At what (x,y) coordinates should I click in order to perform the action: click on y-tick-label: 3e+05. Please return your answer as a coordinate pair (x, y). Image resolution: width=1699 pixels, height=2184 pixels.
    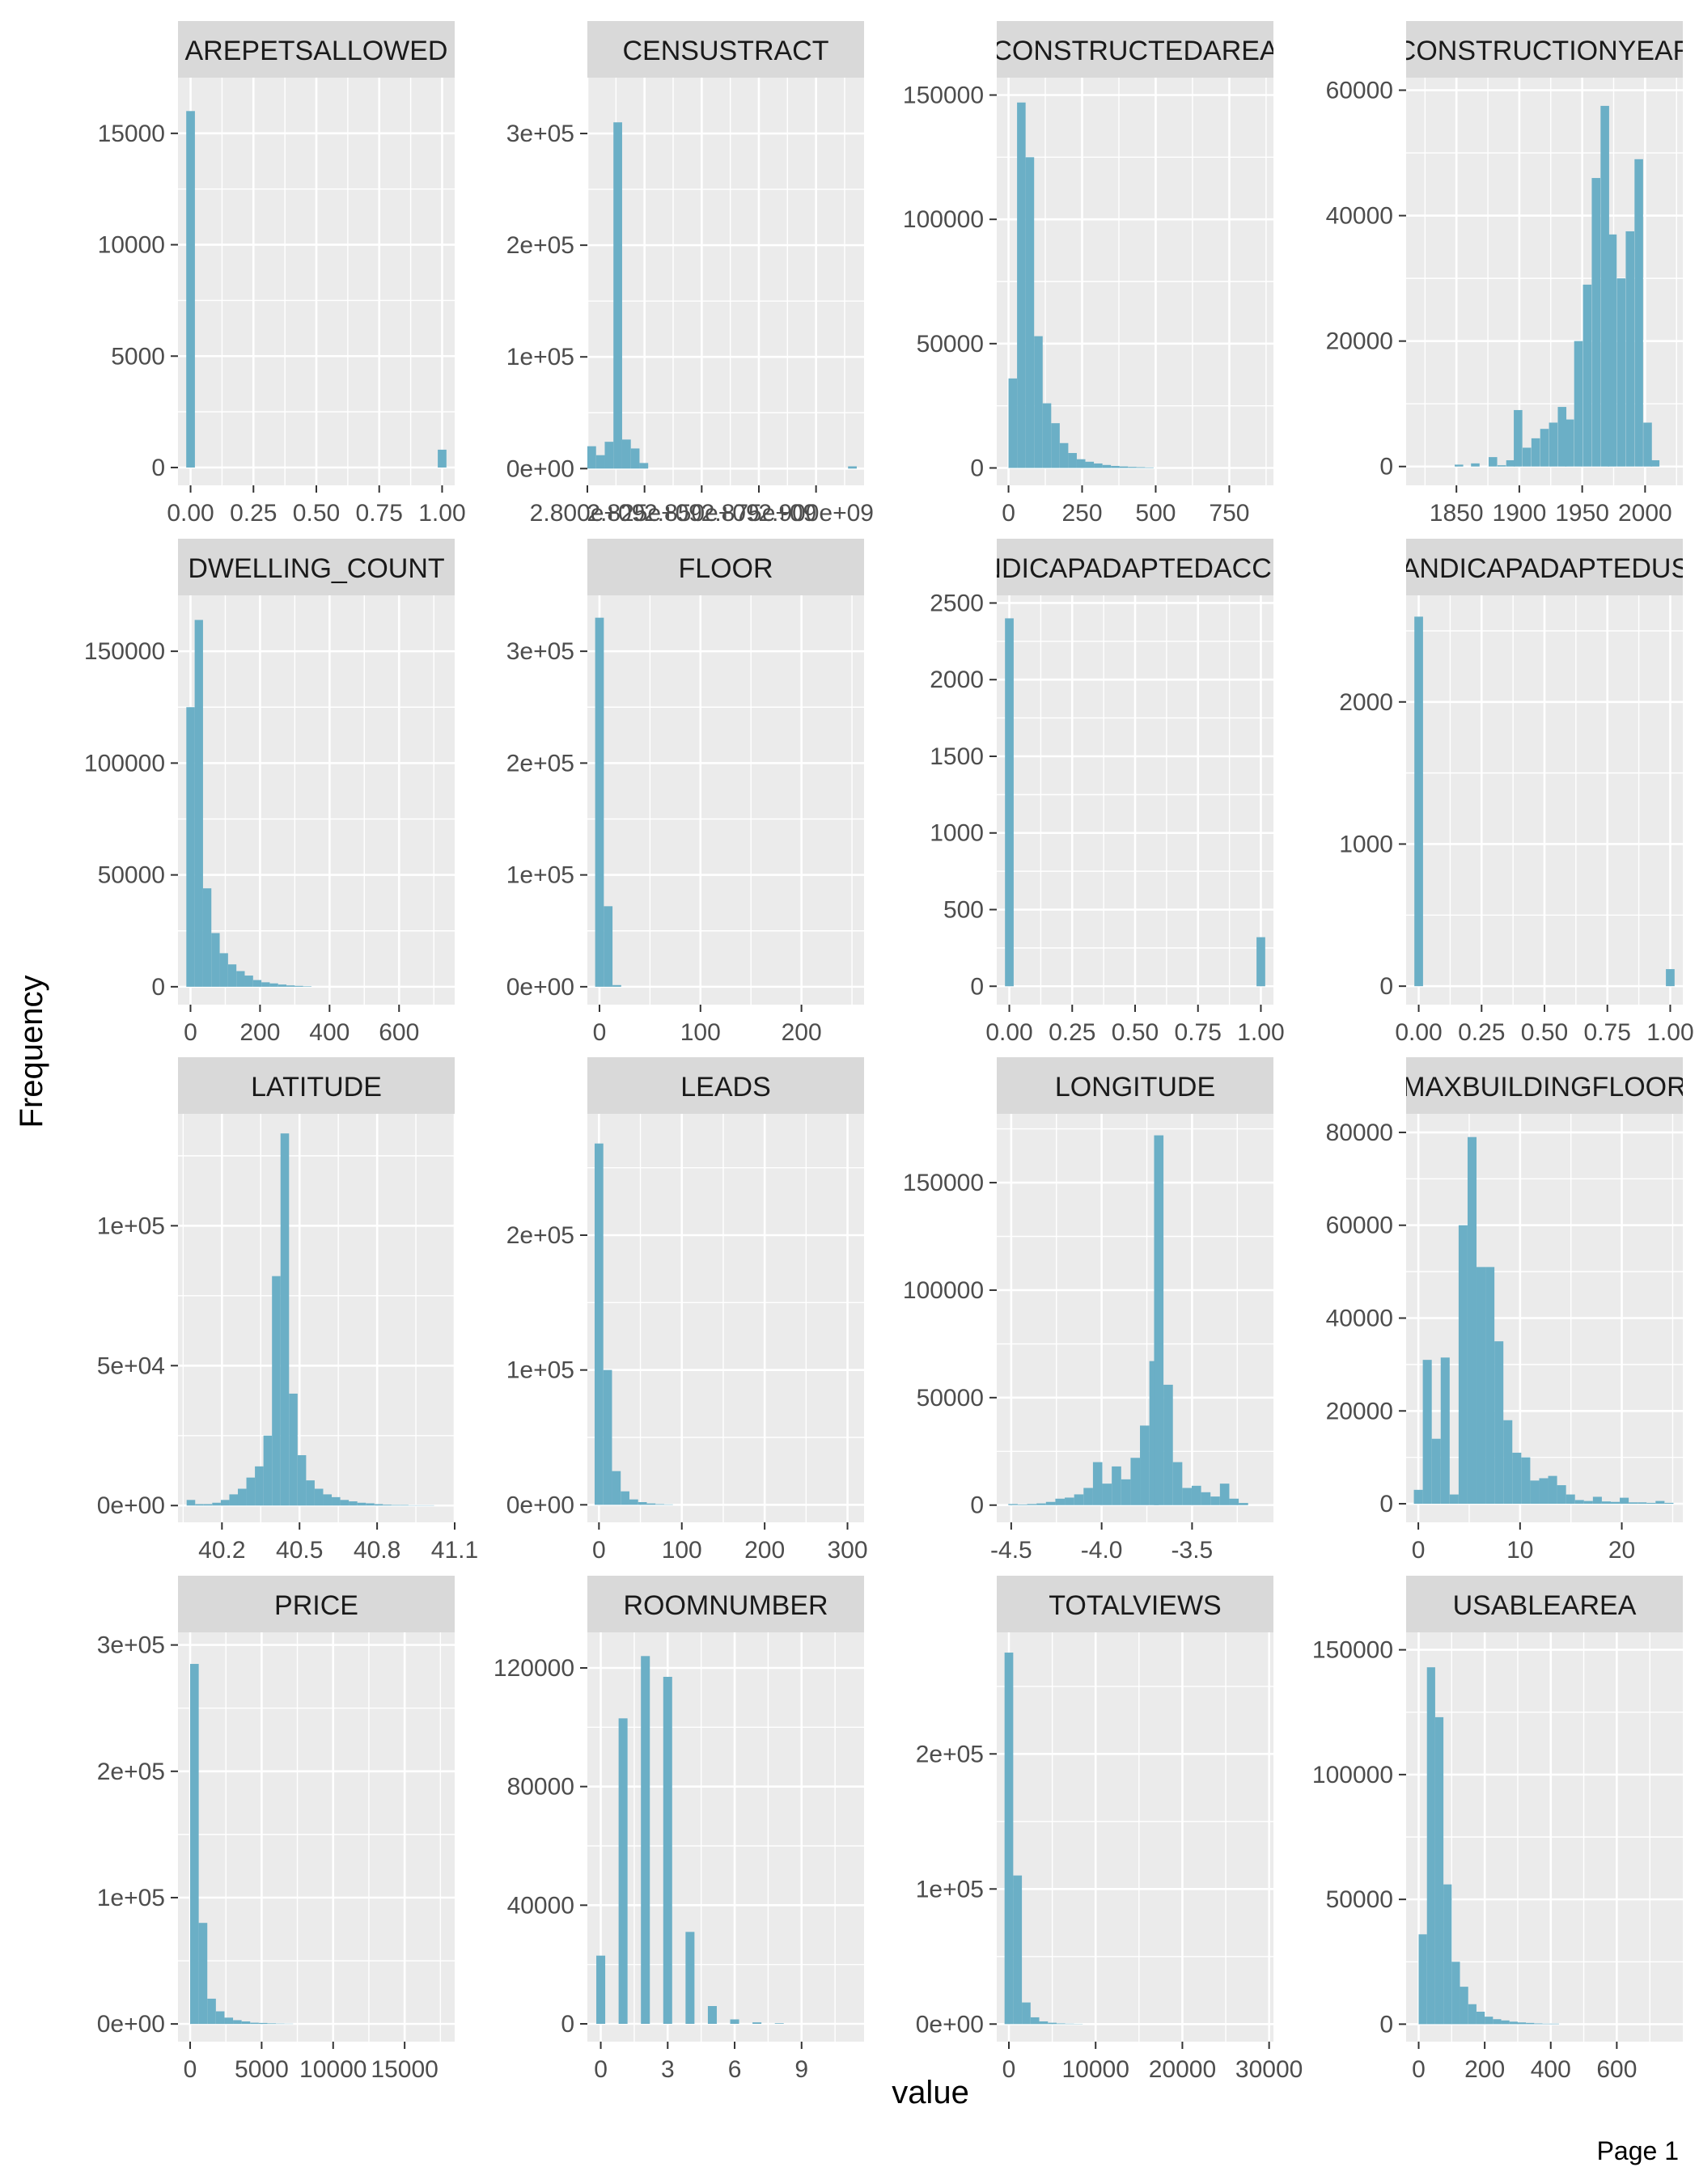
    Looking at the image, I should click on (540, 134).